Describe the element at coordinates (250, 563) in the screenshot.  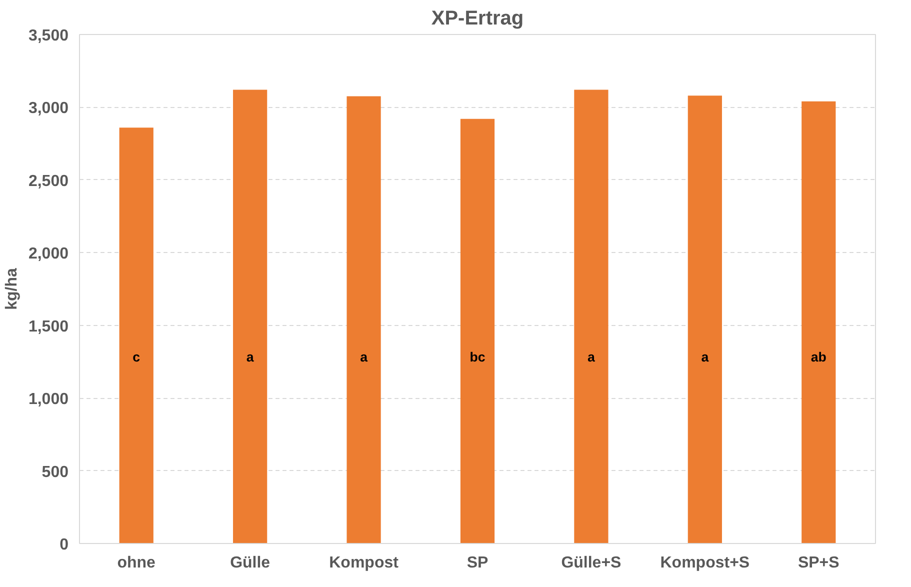
I see `x-tick-label: Gülle` at that location.